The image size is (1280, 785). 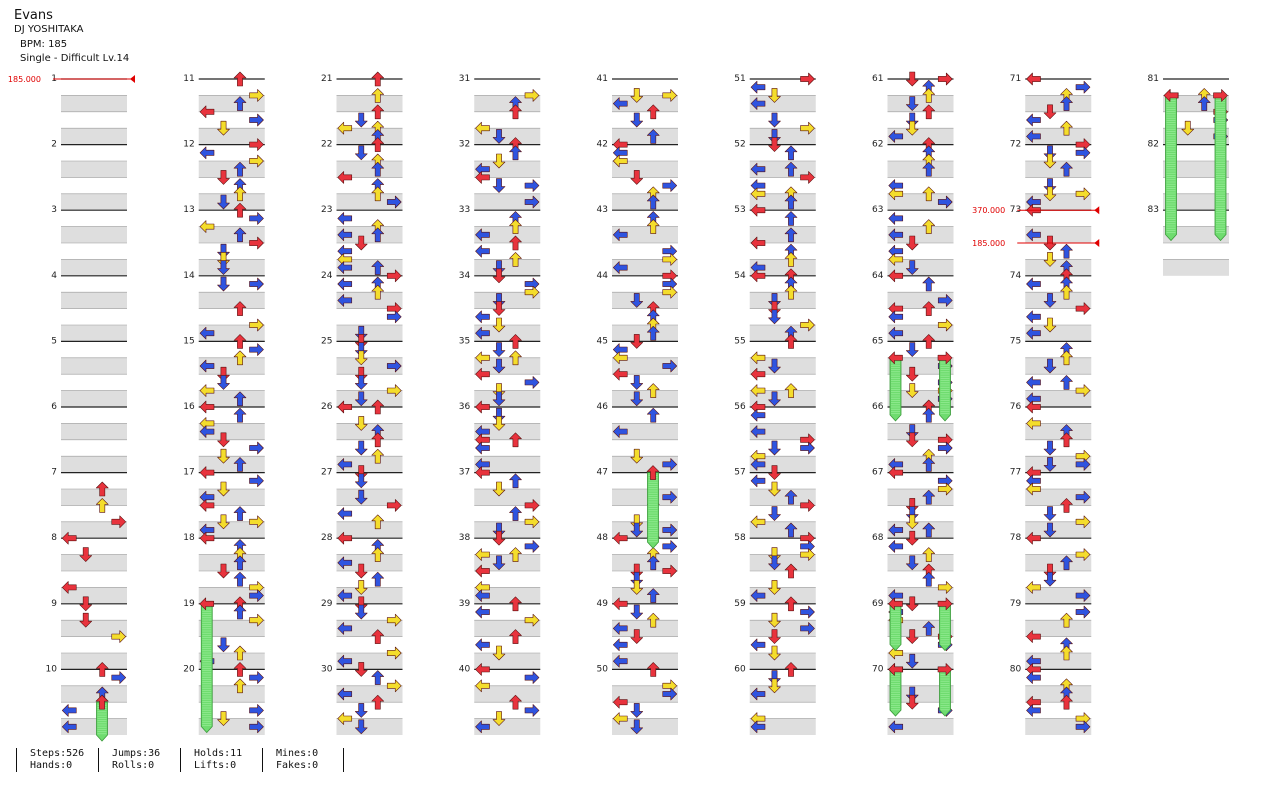 What do you see at coordinates (54, 604) in the screenshot?
I see `measure-number: 9` at bounding box center [54, 604].